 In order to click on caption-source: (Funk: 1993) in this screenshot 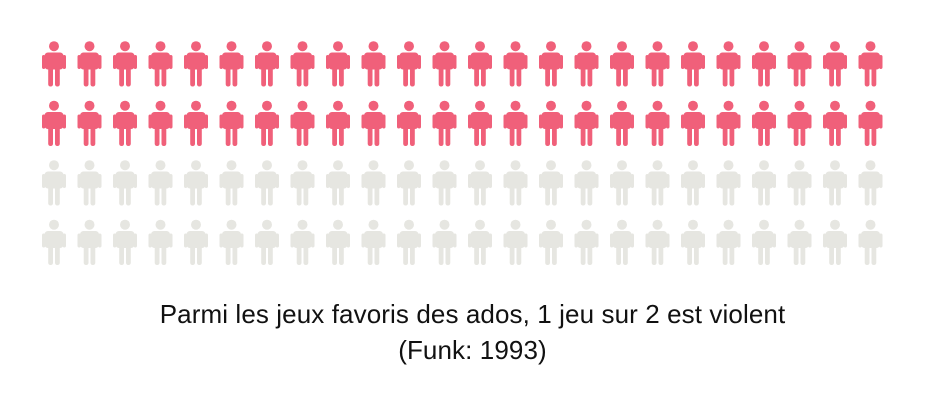, I will do `click(472, 350)`.